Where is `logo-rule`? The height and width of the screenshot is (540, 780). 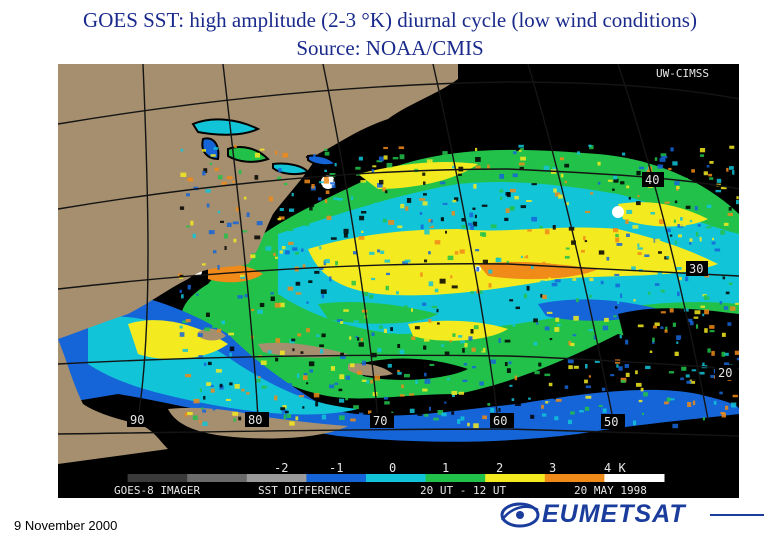 logo-rule is located at coordinates (737, 515).